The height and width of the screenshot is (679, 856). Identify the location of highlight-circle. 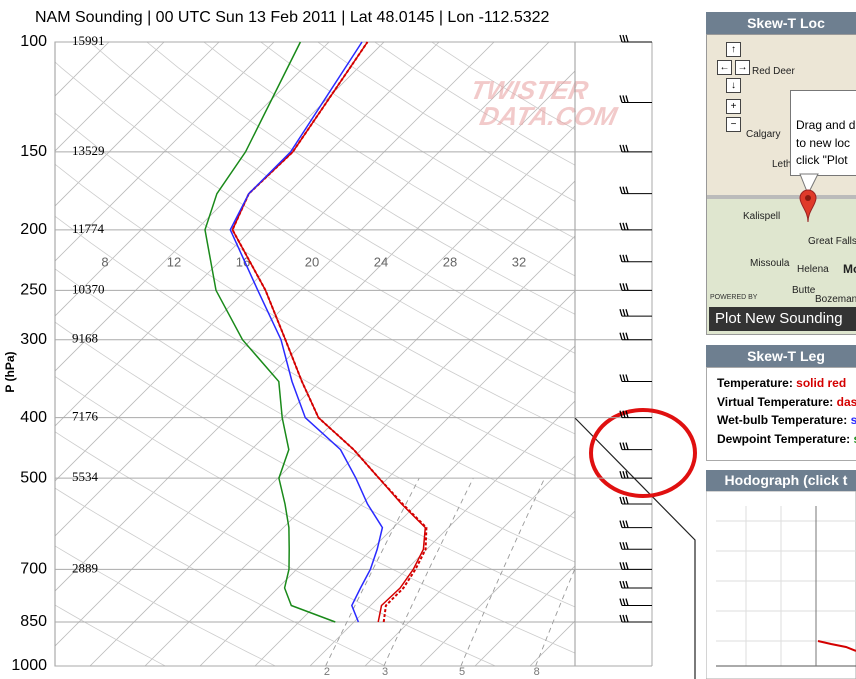
(643, 453).